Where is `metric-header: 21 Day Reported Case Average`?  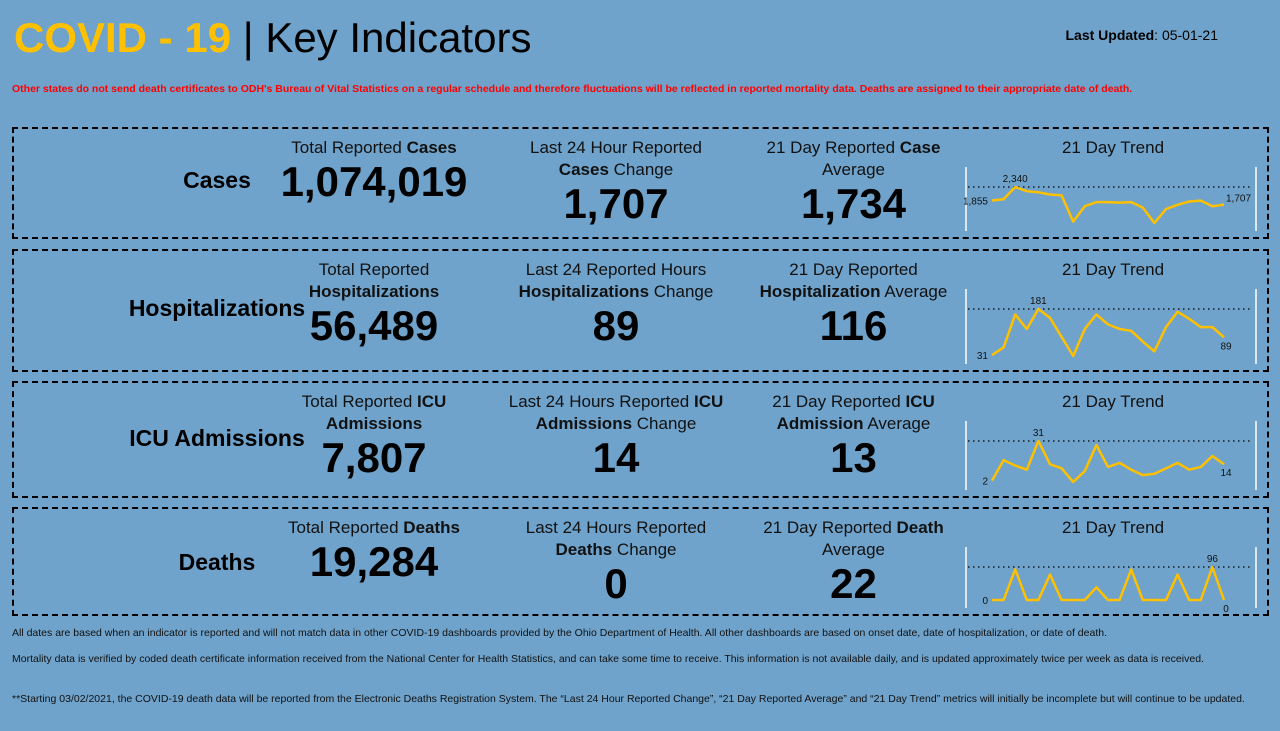
metric-header: 21 Day Reported Case Average is located at coordinates (853, 159).